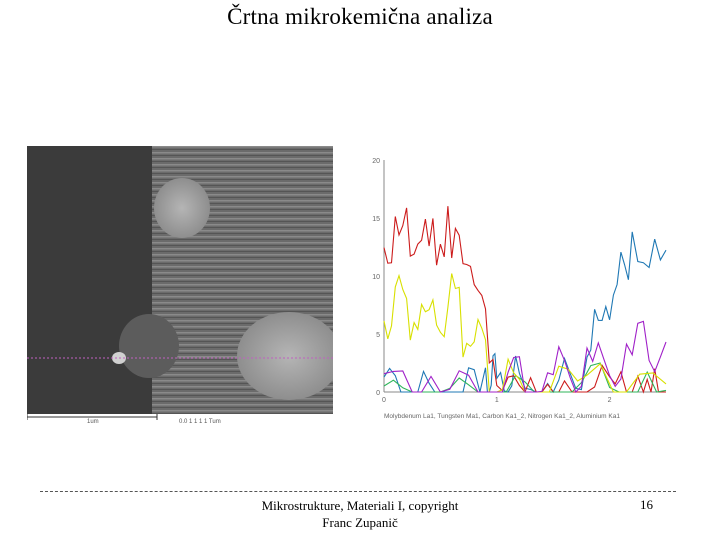  I want to click on slide-title: Črtna mikrokemična analiza, so click(360, 16).